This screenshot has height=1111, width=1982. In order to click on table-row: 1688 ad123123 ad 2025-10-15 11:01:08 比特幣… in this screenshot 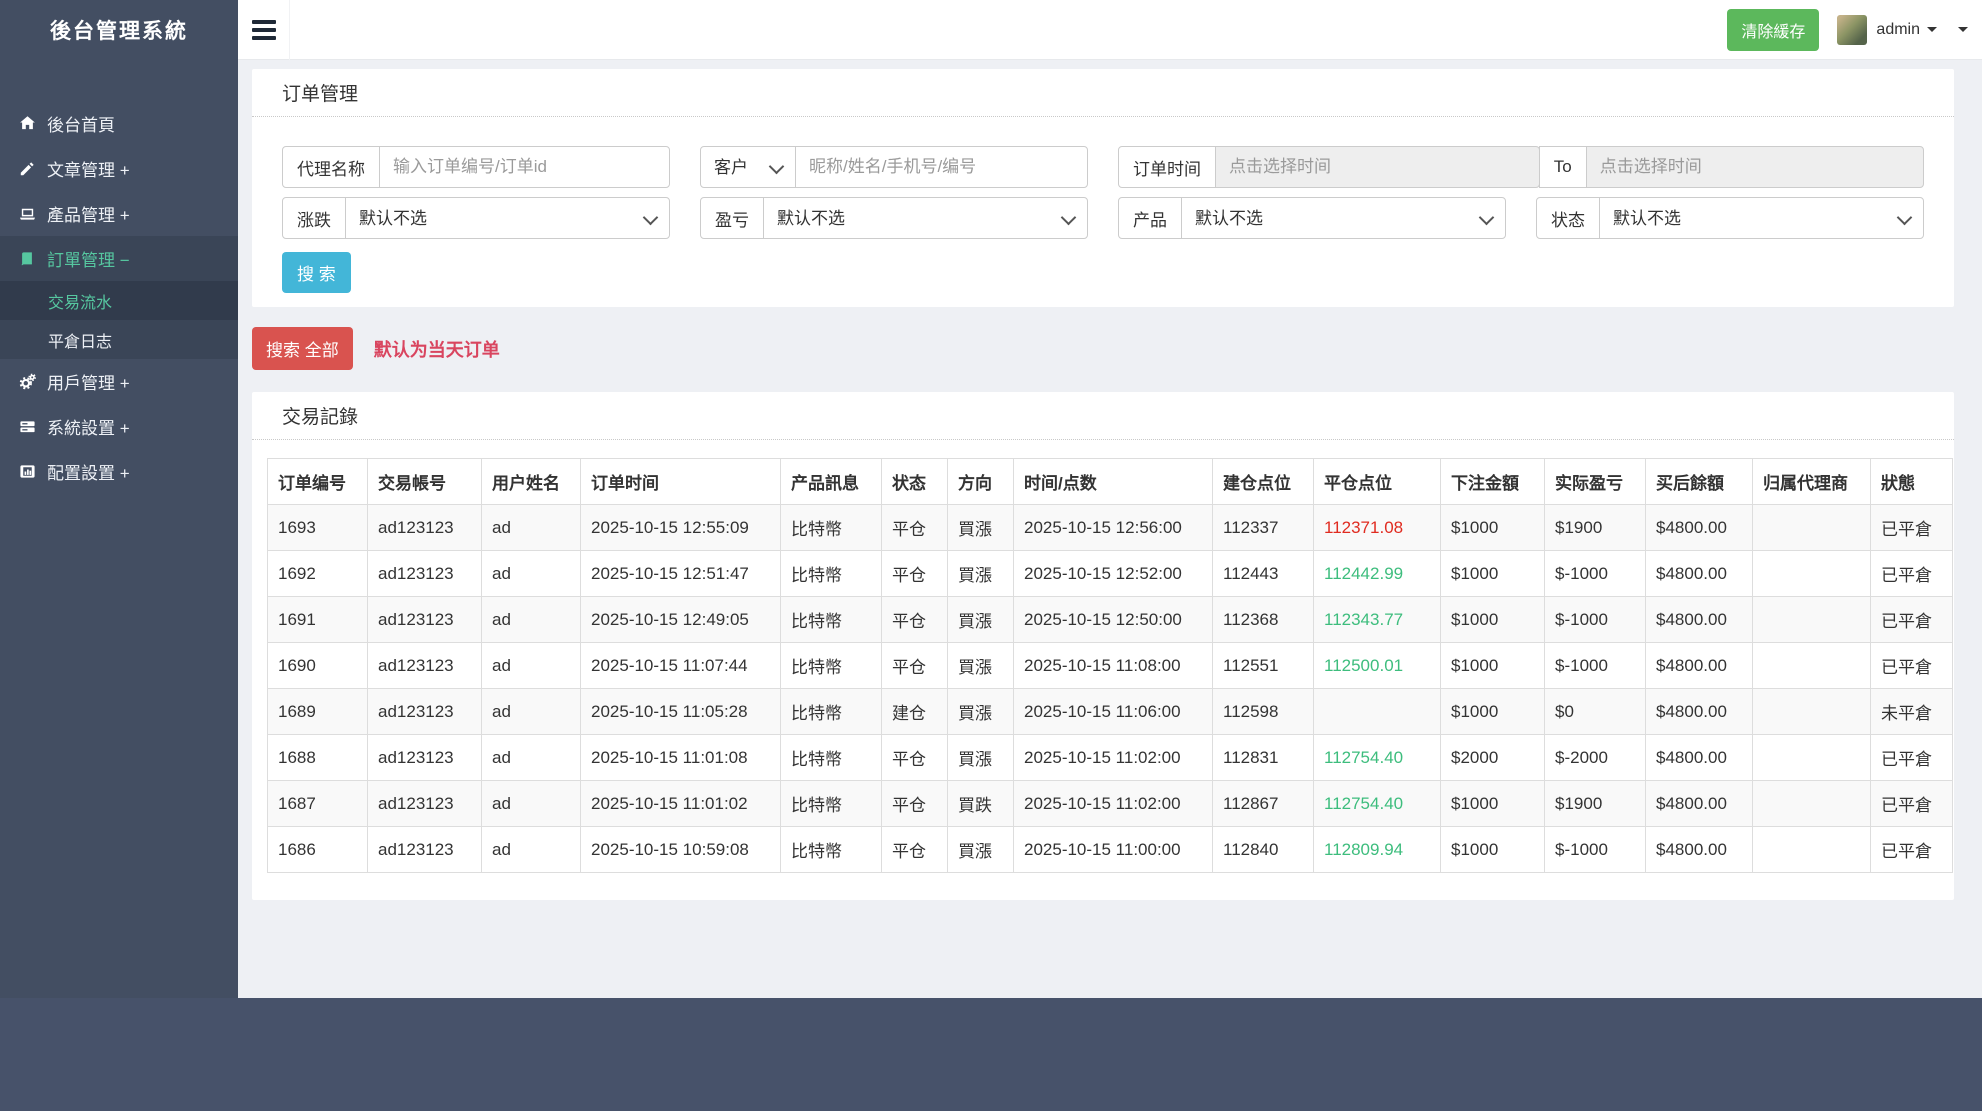, I will do `click(1110, 757)`.